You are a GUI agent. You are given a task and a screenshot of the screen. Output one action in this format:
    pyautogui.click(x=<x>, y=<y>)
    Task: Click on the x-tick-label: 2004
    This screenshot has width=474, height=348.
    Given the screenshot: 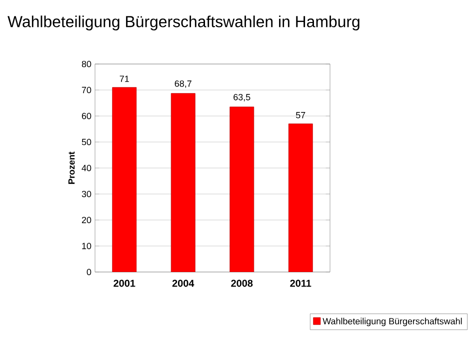 What is the action you would take?
    pyautogui.click(x=183, y=283)
    